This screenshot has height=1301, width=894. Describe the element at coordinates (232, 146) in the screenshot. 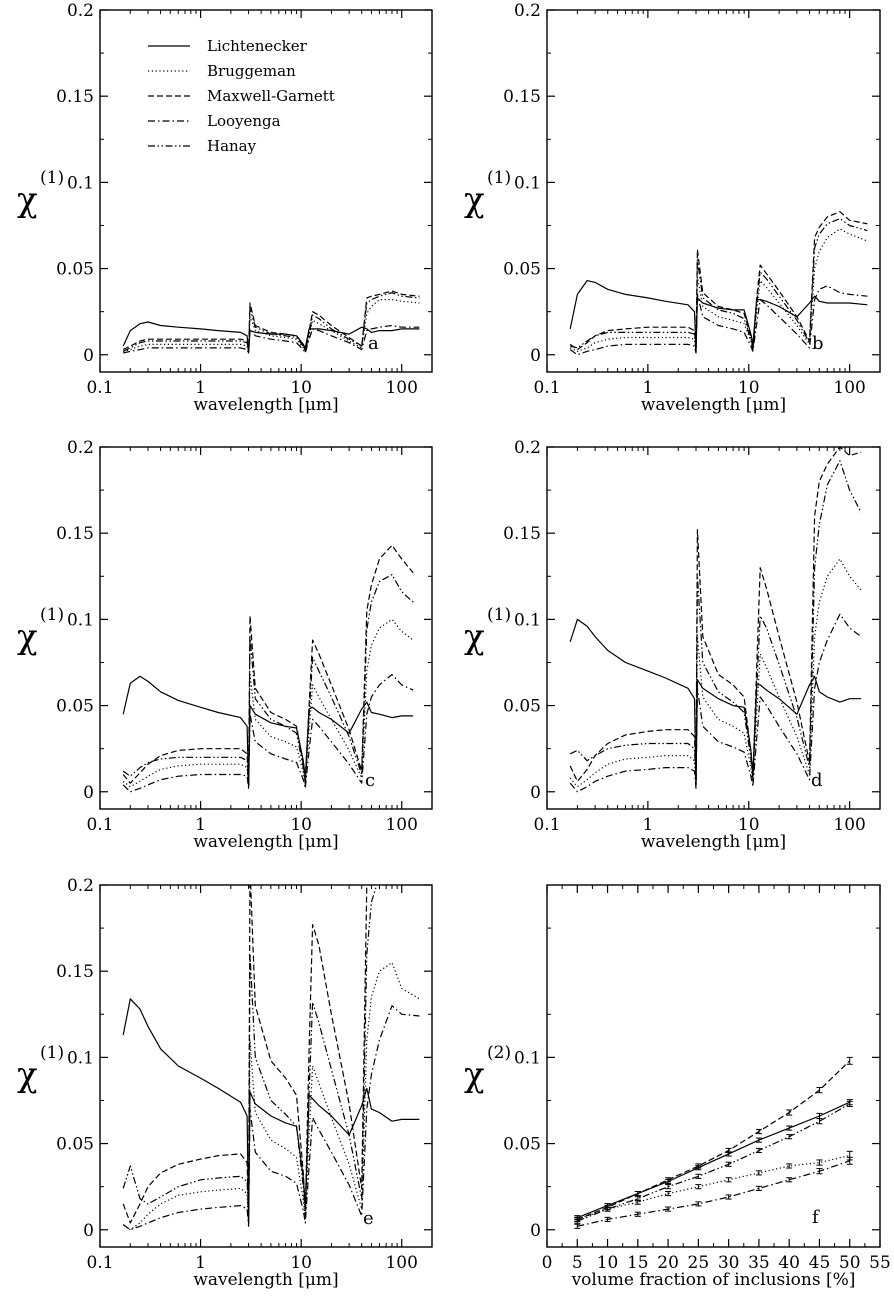

I see `legend-label: Hanay` at that location.